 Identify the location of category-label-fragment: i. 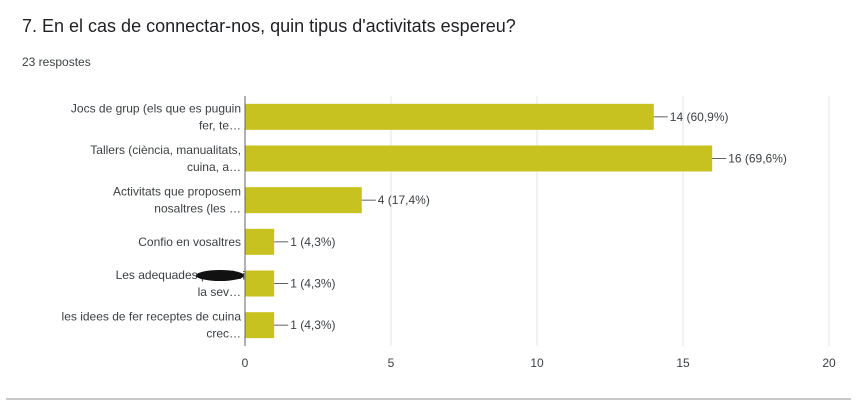
(243, 276).